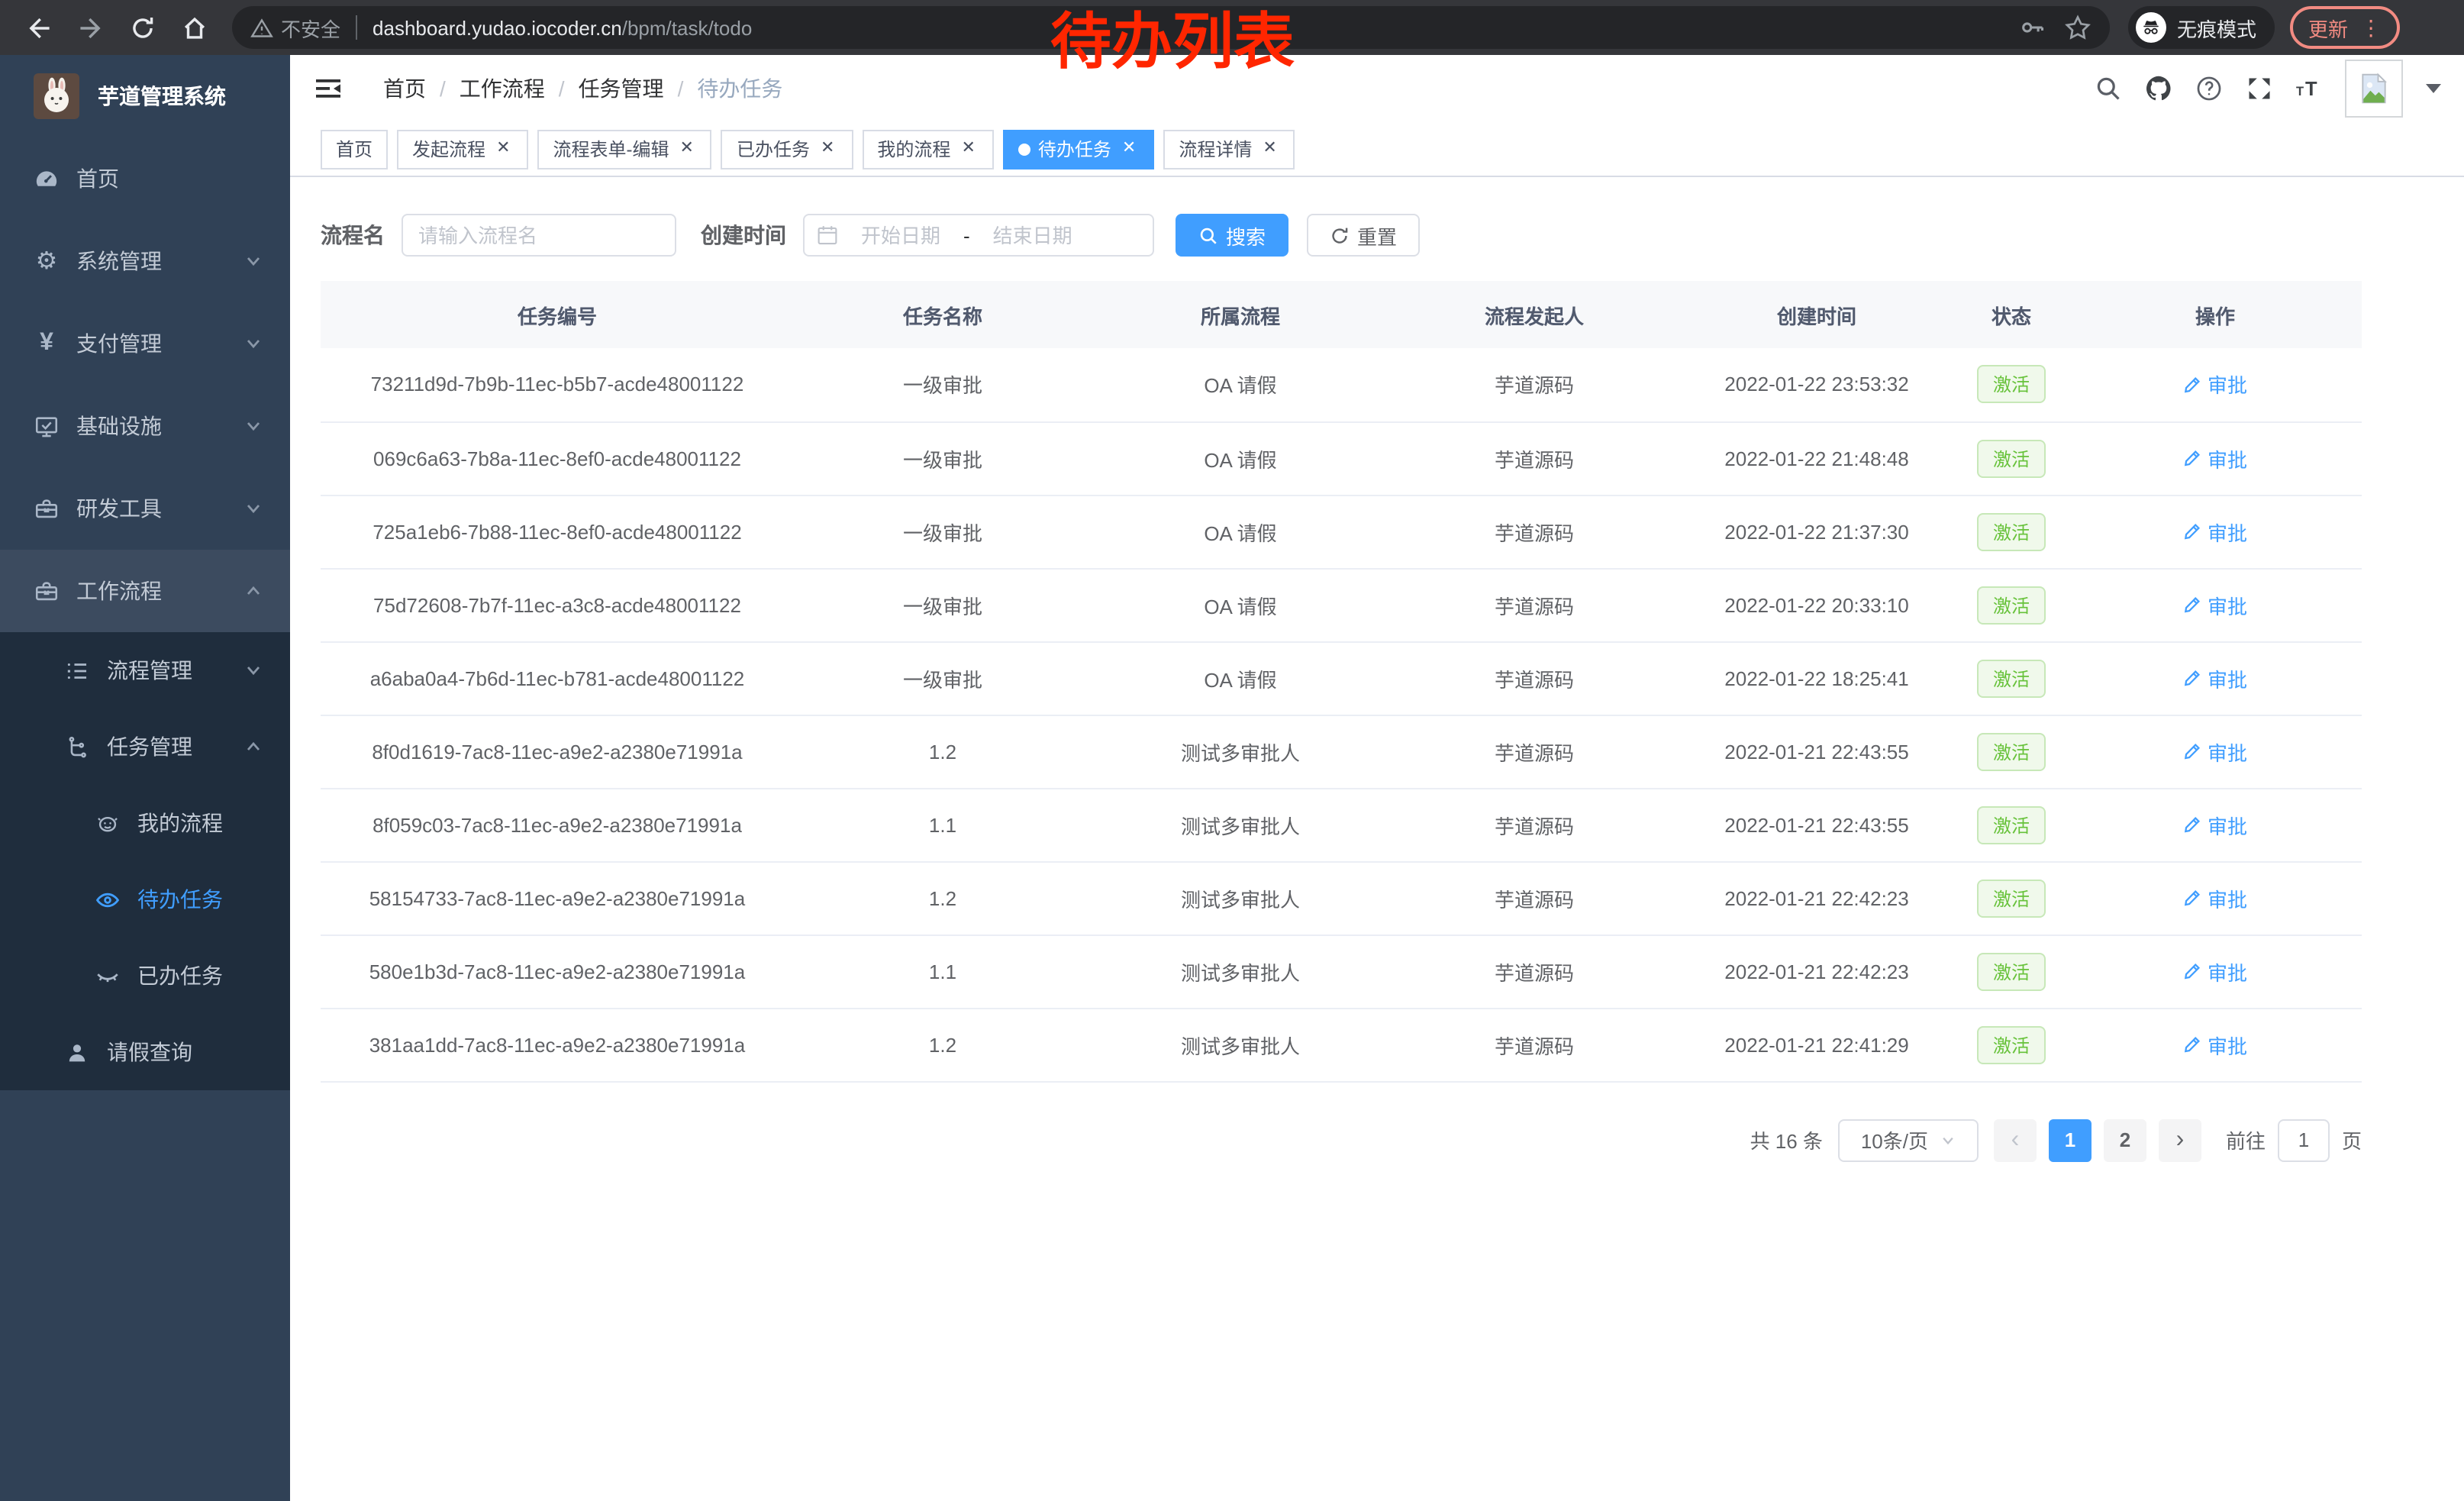  What do you see at coordinates (1032, 236) in the screenshot?
I see `end-date-input` at bounding box center [1032, 236].